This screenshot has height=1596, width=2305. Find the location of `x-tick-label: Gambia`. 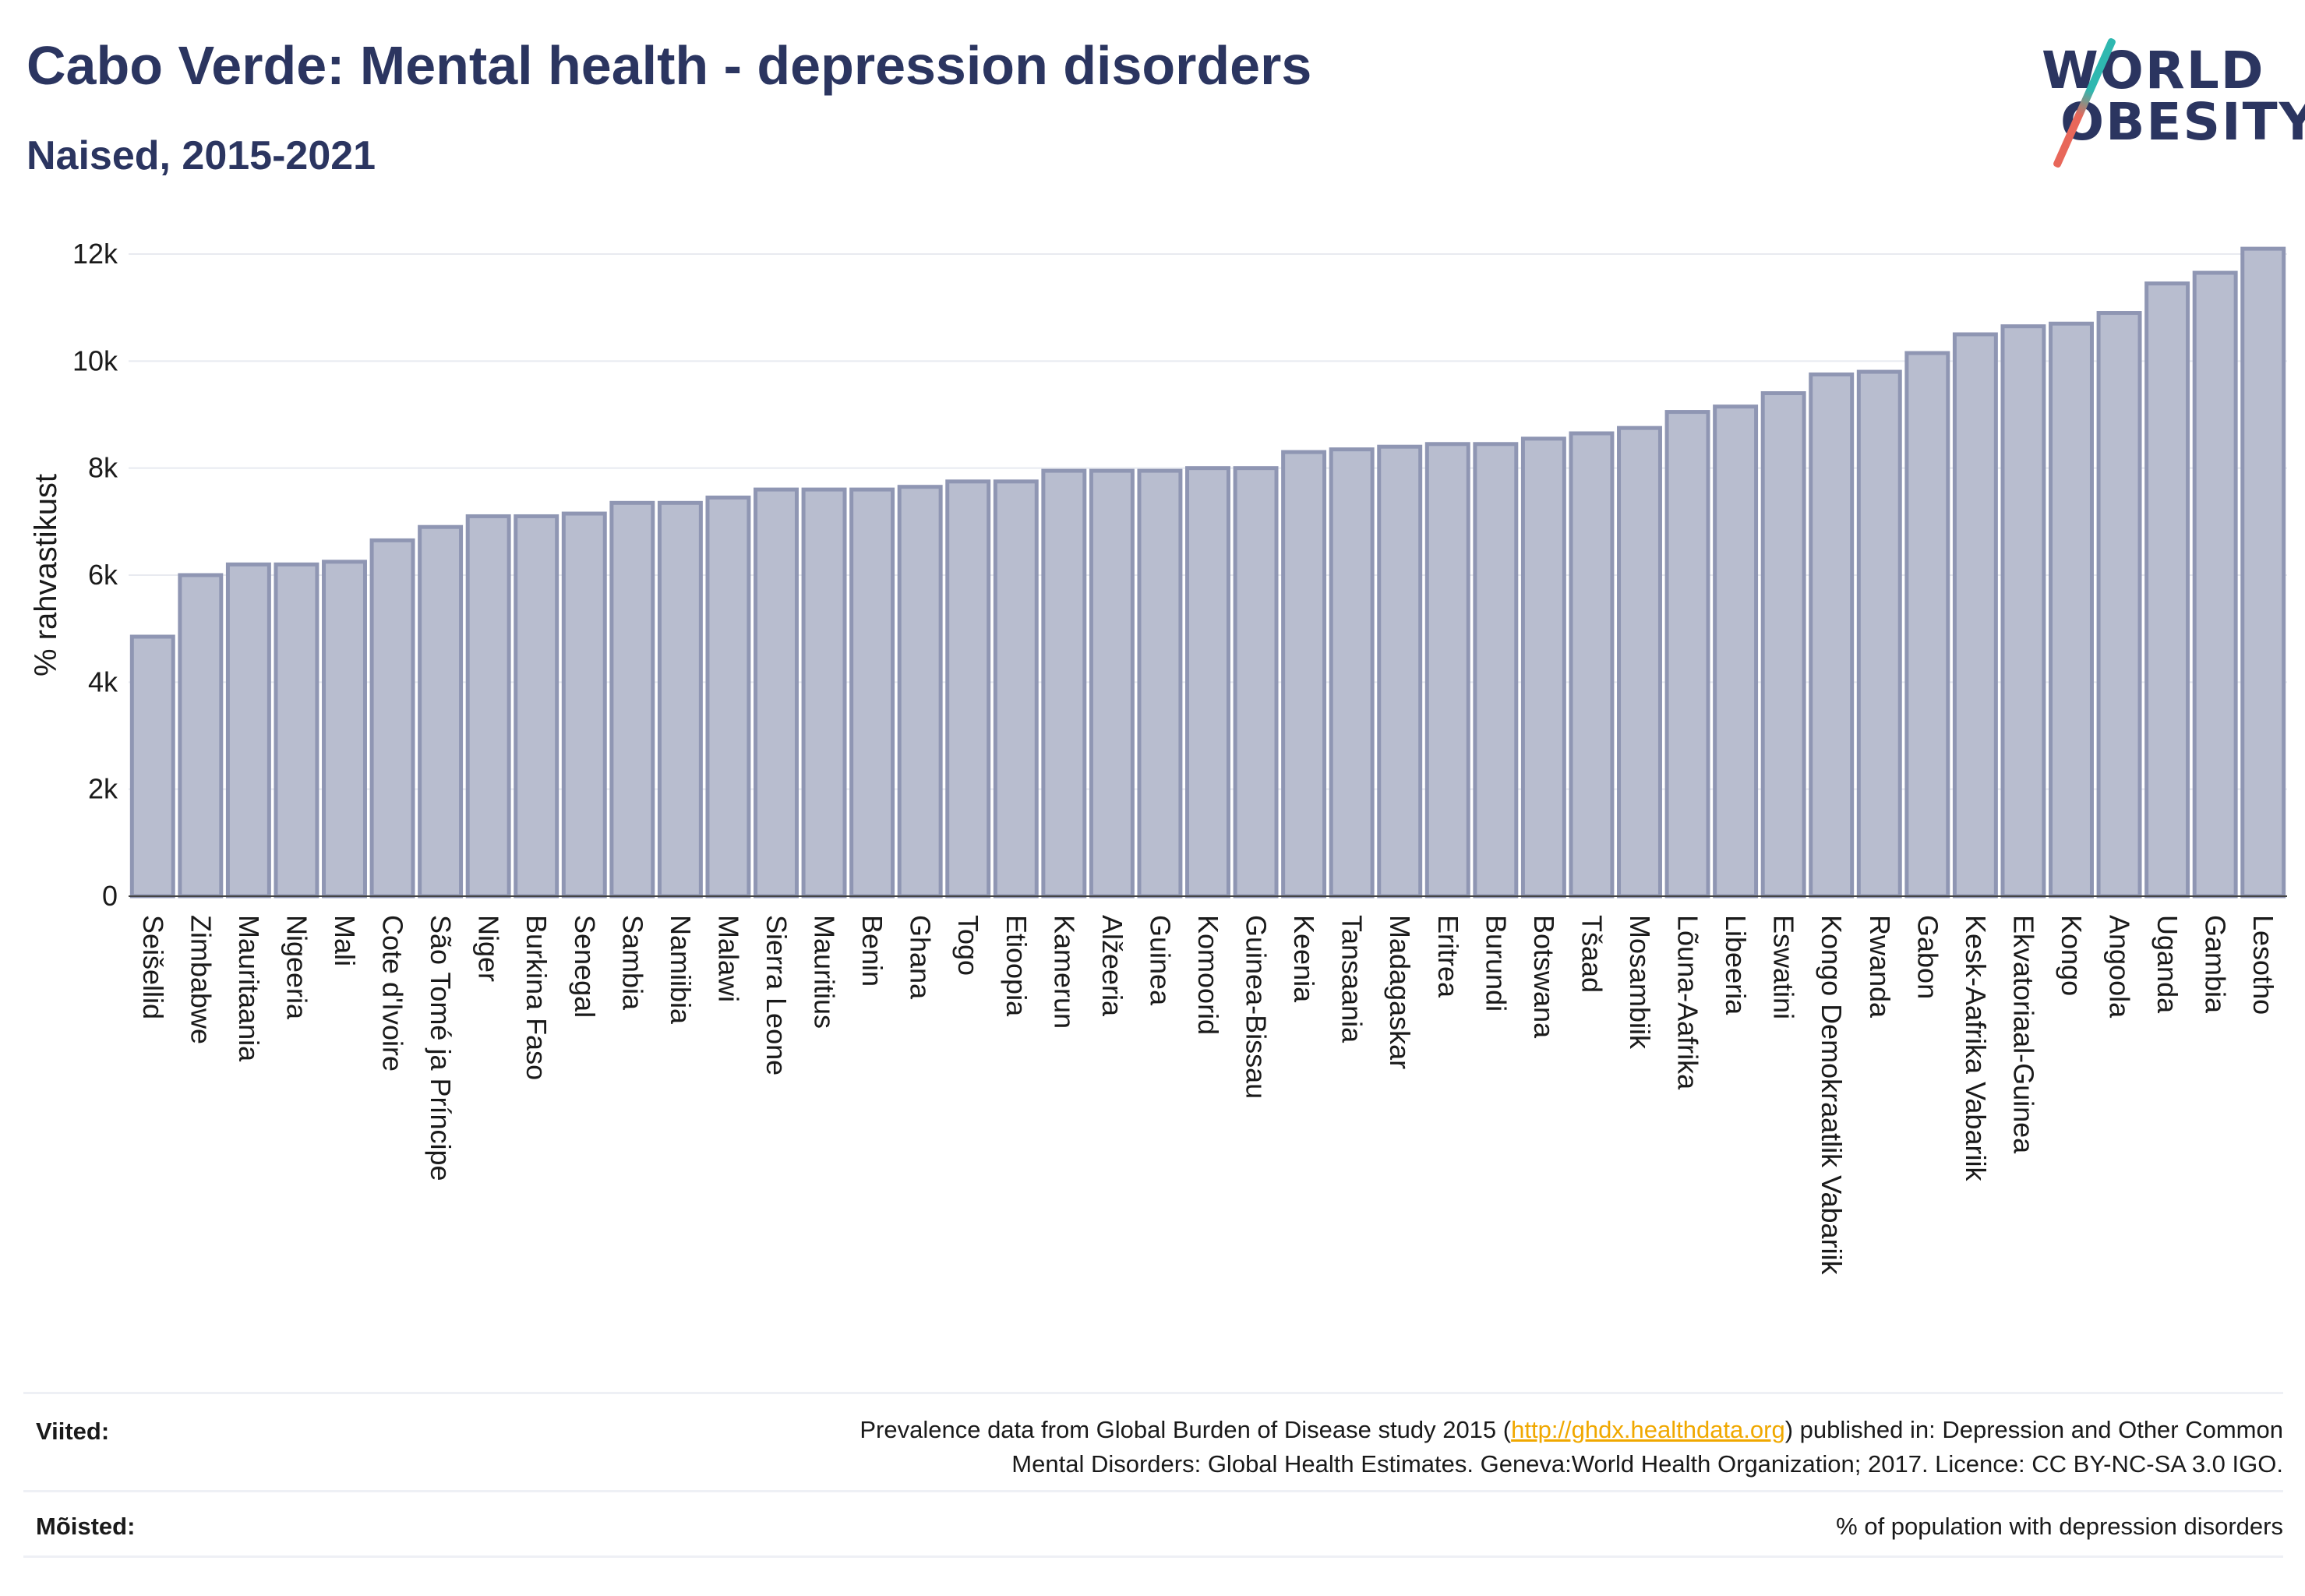

x-tick-label: Gambia is located at coordinates (2216, 964).